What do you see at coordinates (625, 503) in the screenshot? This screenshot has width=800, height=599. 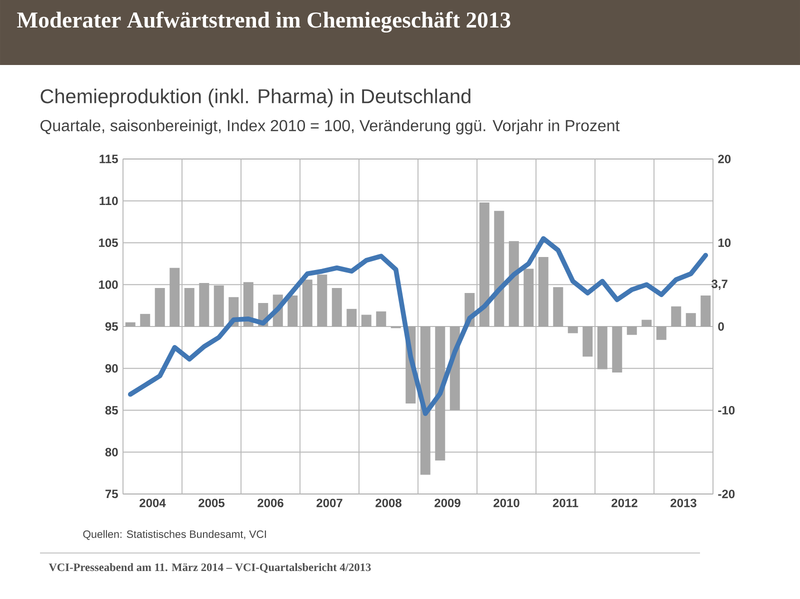 I see `x-tick-label: 2012` at bounding box center [625, 503].